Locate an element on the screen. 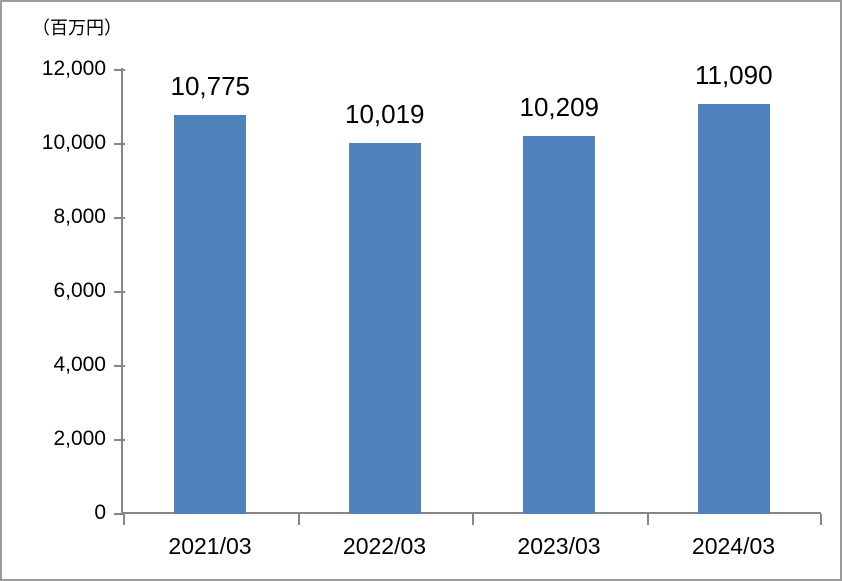  bar-2022/03 is located at coordinates (384, 328).